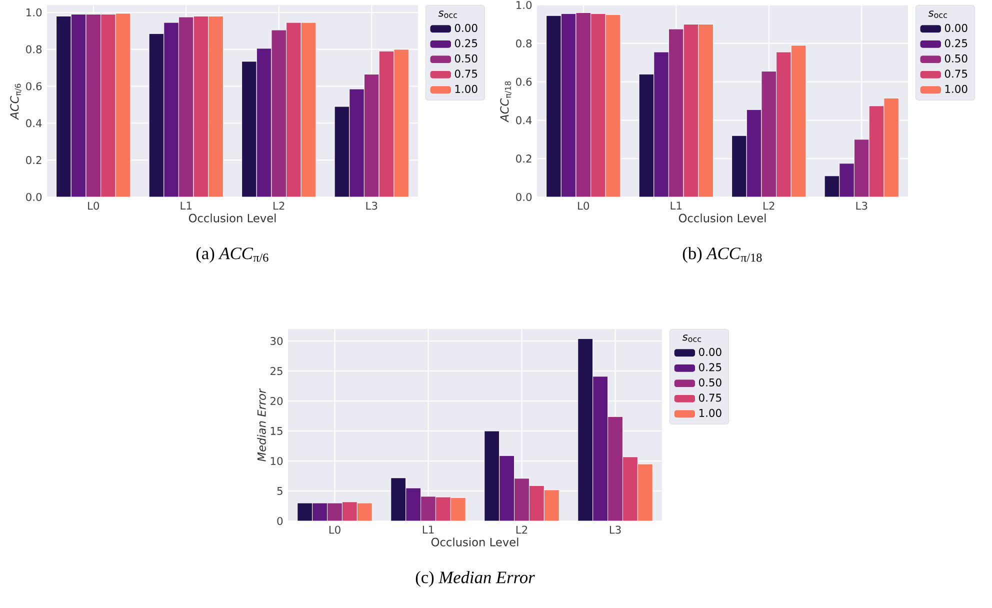  Describe the element at coordinates (475, 579) in the screenshot. I see `text: (c) Median Error` at that location.